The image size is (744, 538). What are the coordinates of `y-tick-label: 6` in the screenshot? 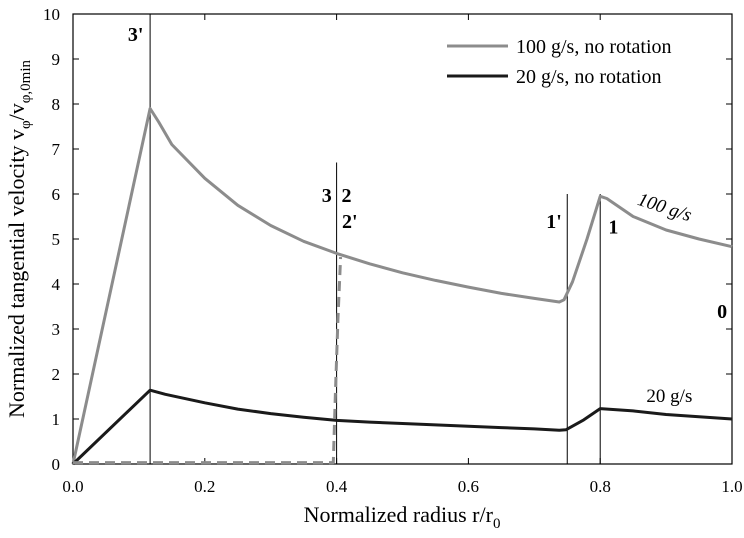 It's located at (56, 194).